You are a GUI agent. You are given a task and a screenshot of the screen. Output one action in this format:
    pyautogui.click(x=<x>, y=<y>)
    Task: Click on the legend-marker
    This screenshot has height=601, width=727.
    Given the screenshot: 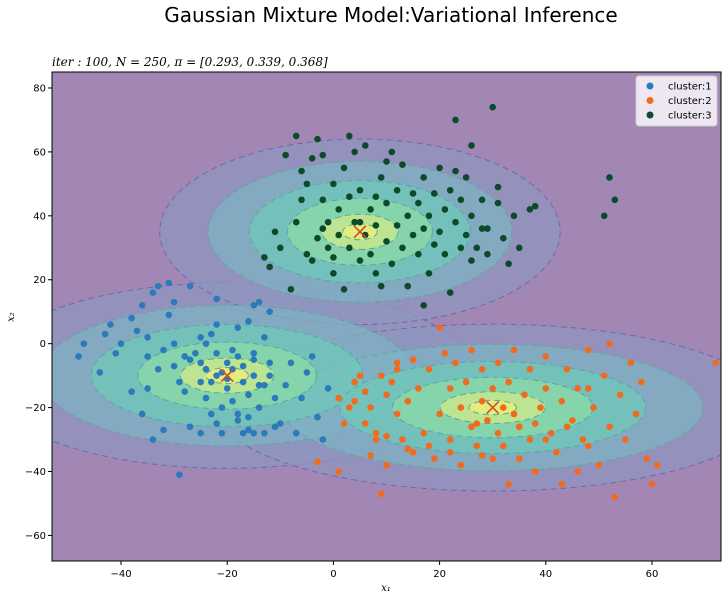 What is the action you would take?
    pyautogui.click(x=650, y=100)
    